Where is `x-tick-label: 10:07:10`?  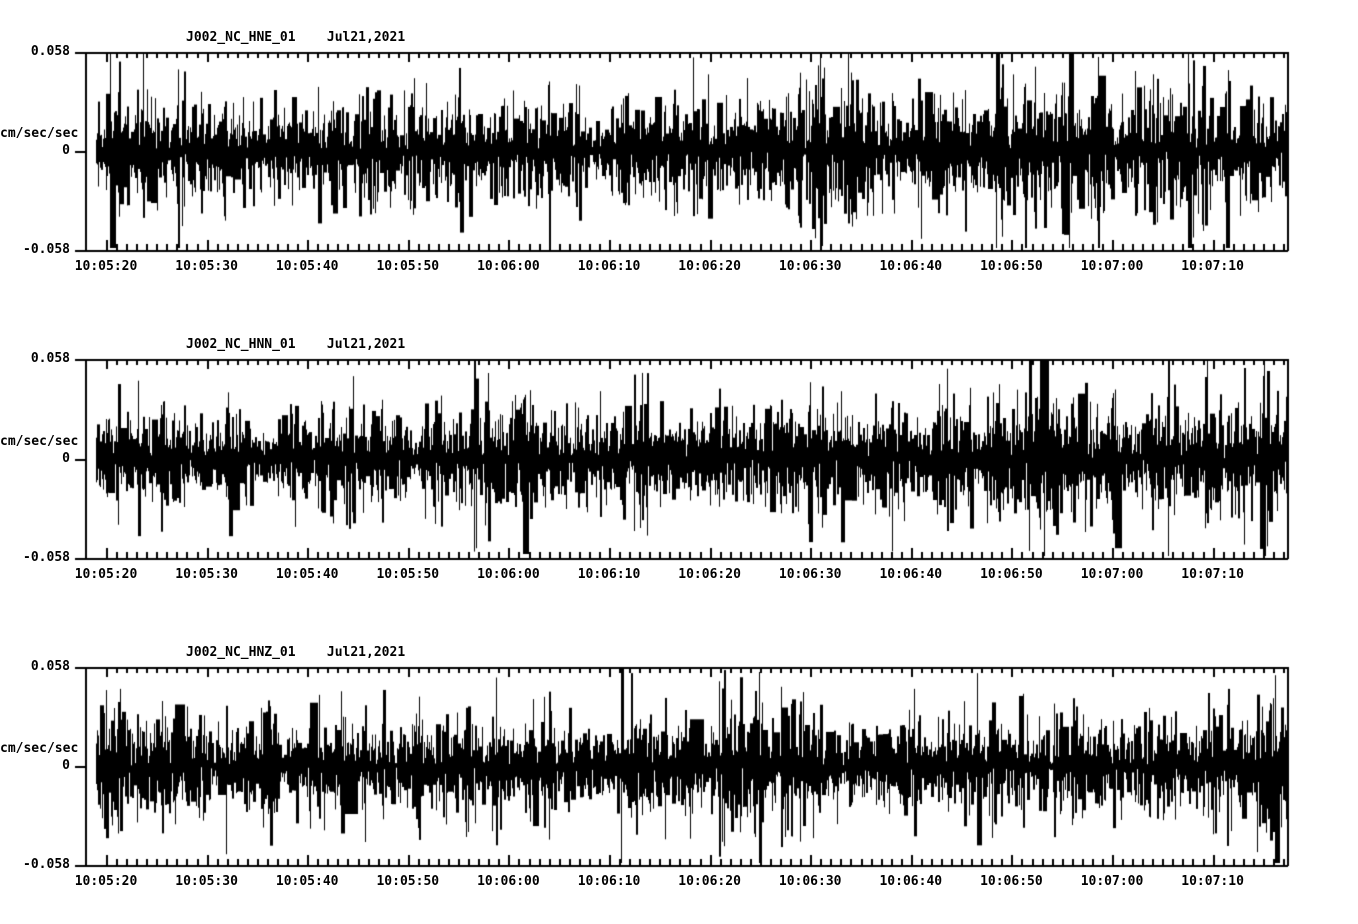
x-tick-label: 10:07:10 is located at coordinates (1212, 881).